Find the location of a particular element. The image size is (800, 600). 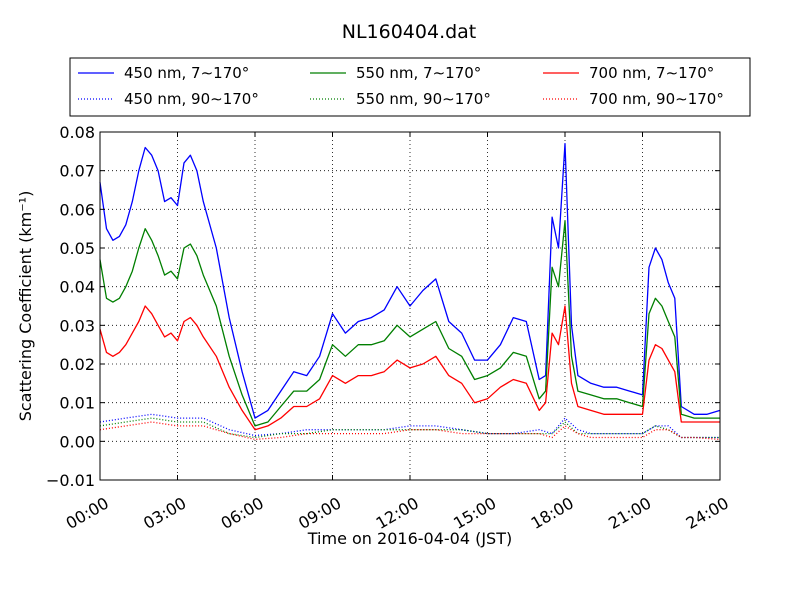

y-tick-label: 0.04 is located at coordinates (77, 287).